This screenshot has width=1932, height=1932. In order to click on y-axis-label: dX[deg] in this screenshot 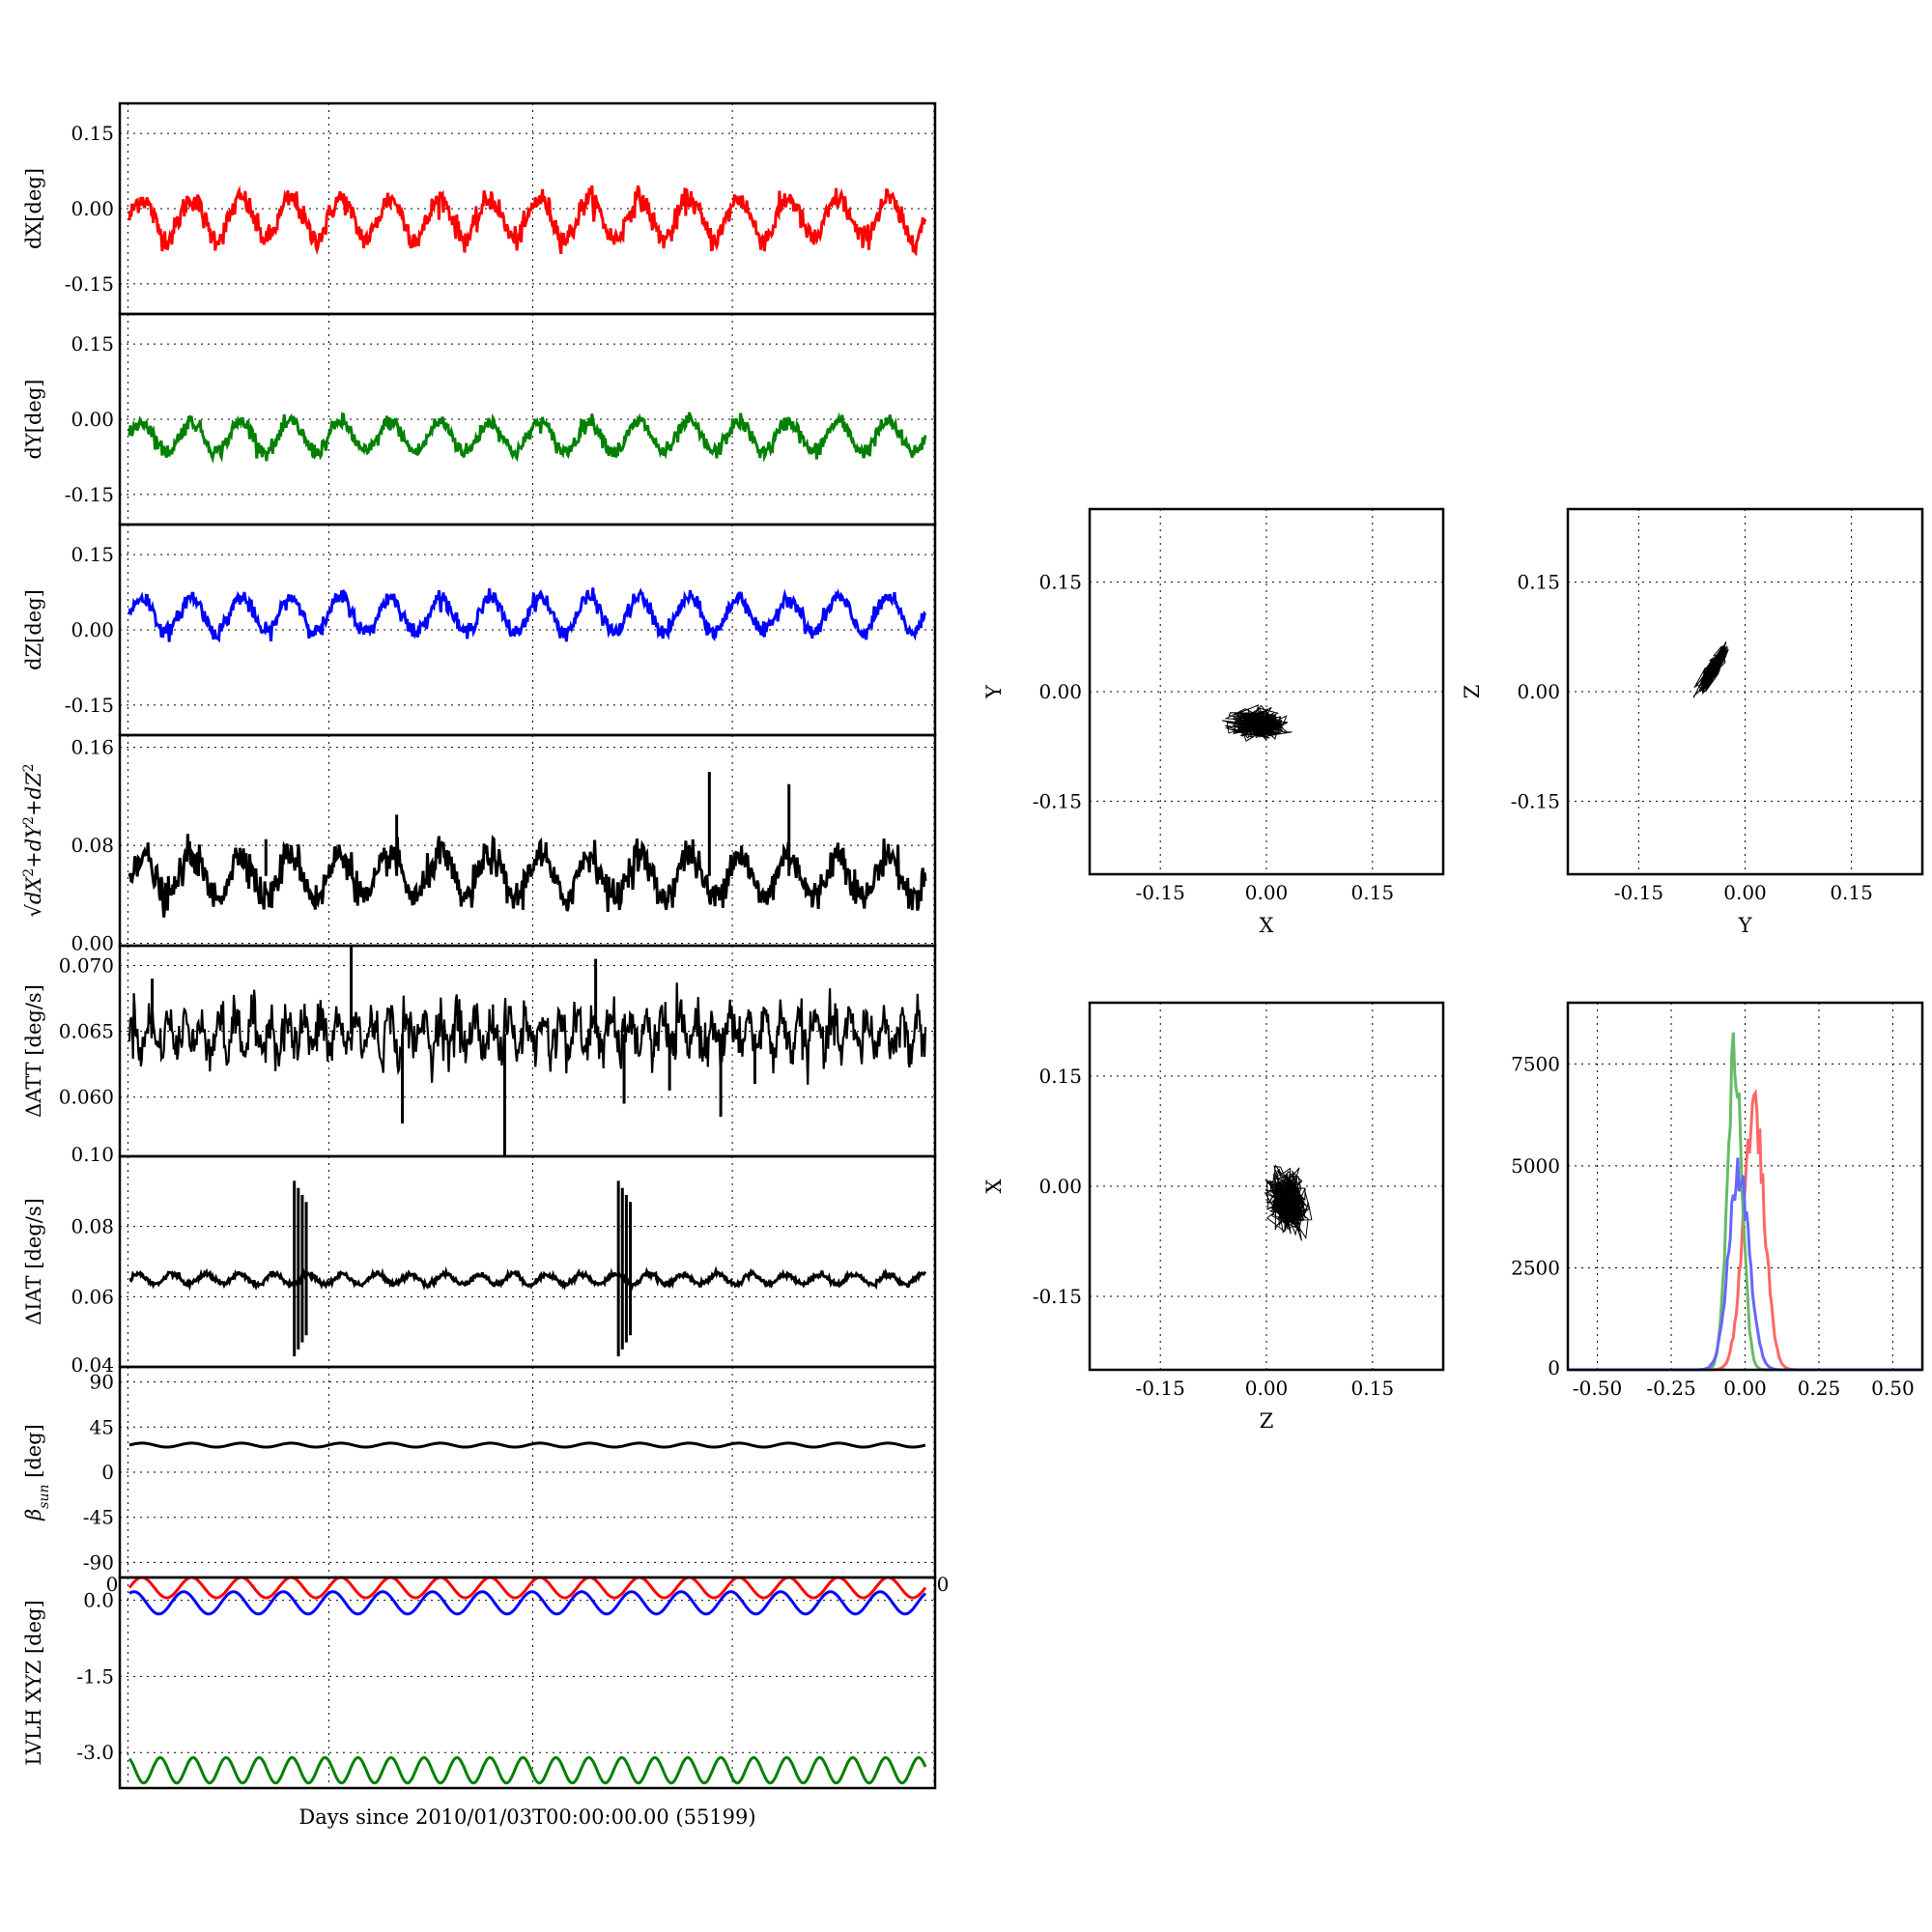, I will do `click(33, 208)`.